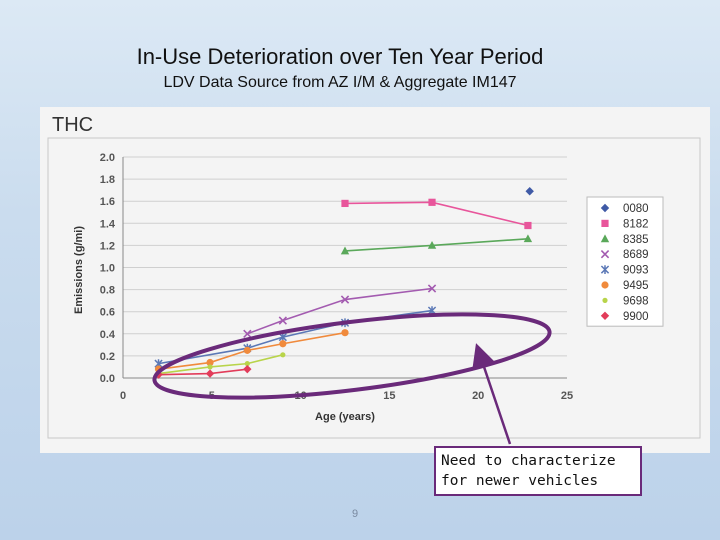  Describe the element at coordinates (636, 286) in the screenshot. I see `legend-label-9495: 9495` at that location.